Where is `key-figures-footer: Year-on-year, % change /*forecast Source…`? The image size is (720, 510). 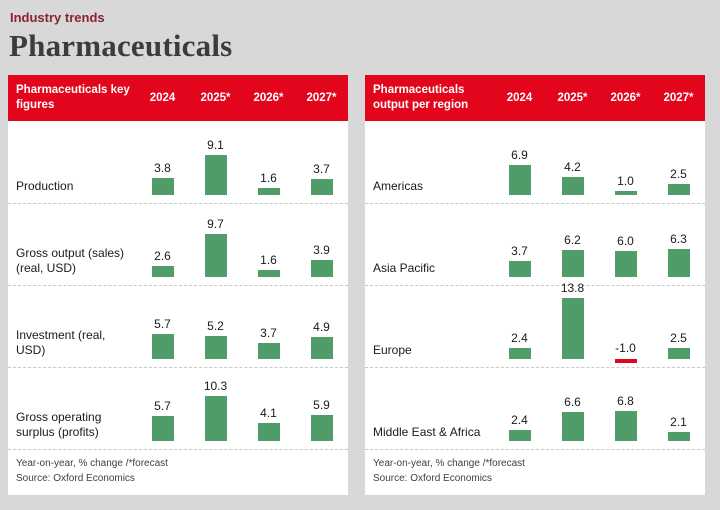 key-figures-footer: Year-on-year, % change /*forecast Source… is located at coordinates (178, 472).